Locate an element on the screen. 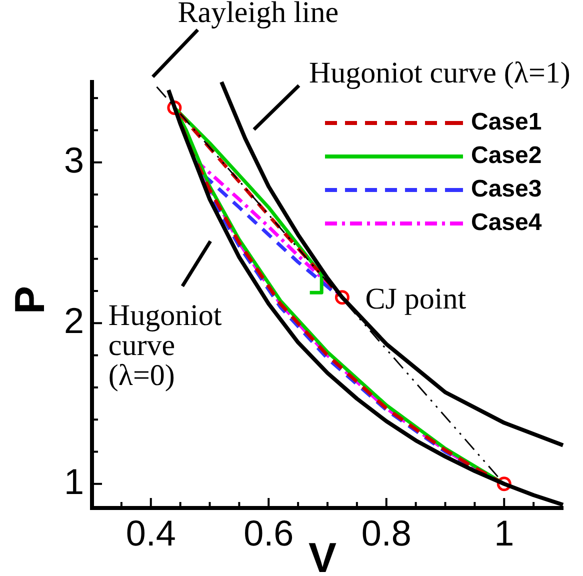  legend-label: Case4 is located at coordinates (506, 222).